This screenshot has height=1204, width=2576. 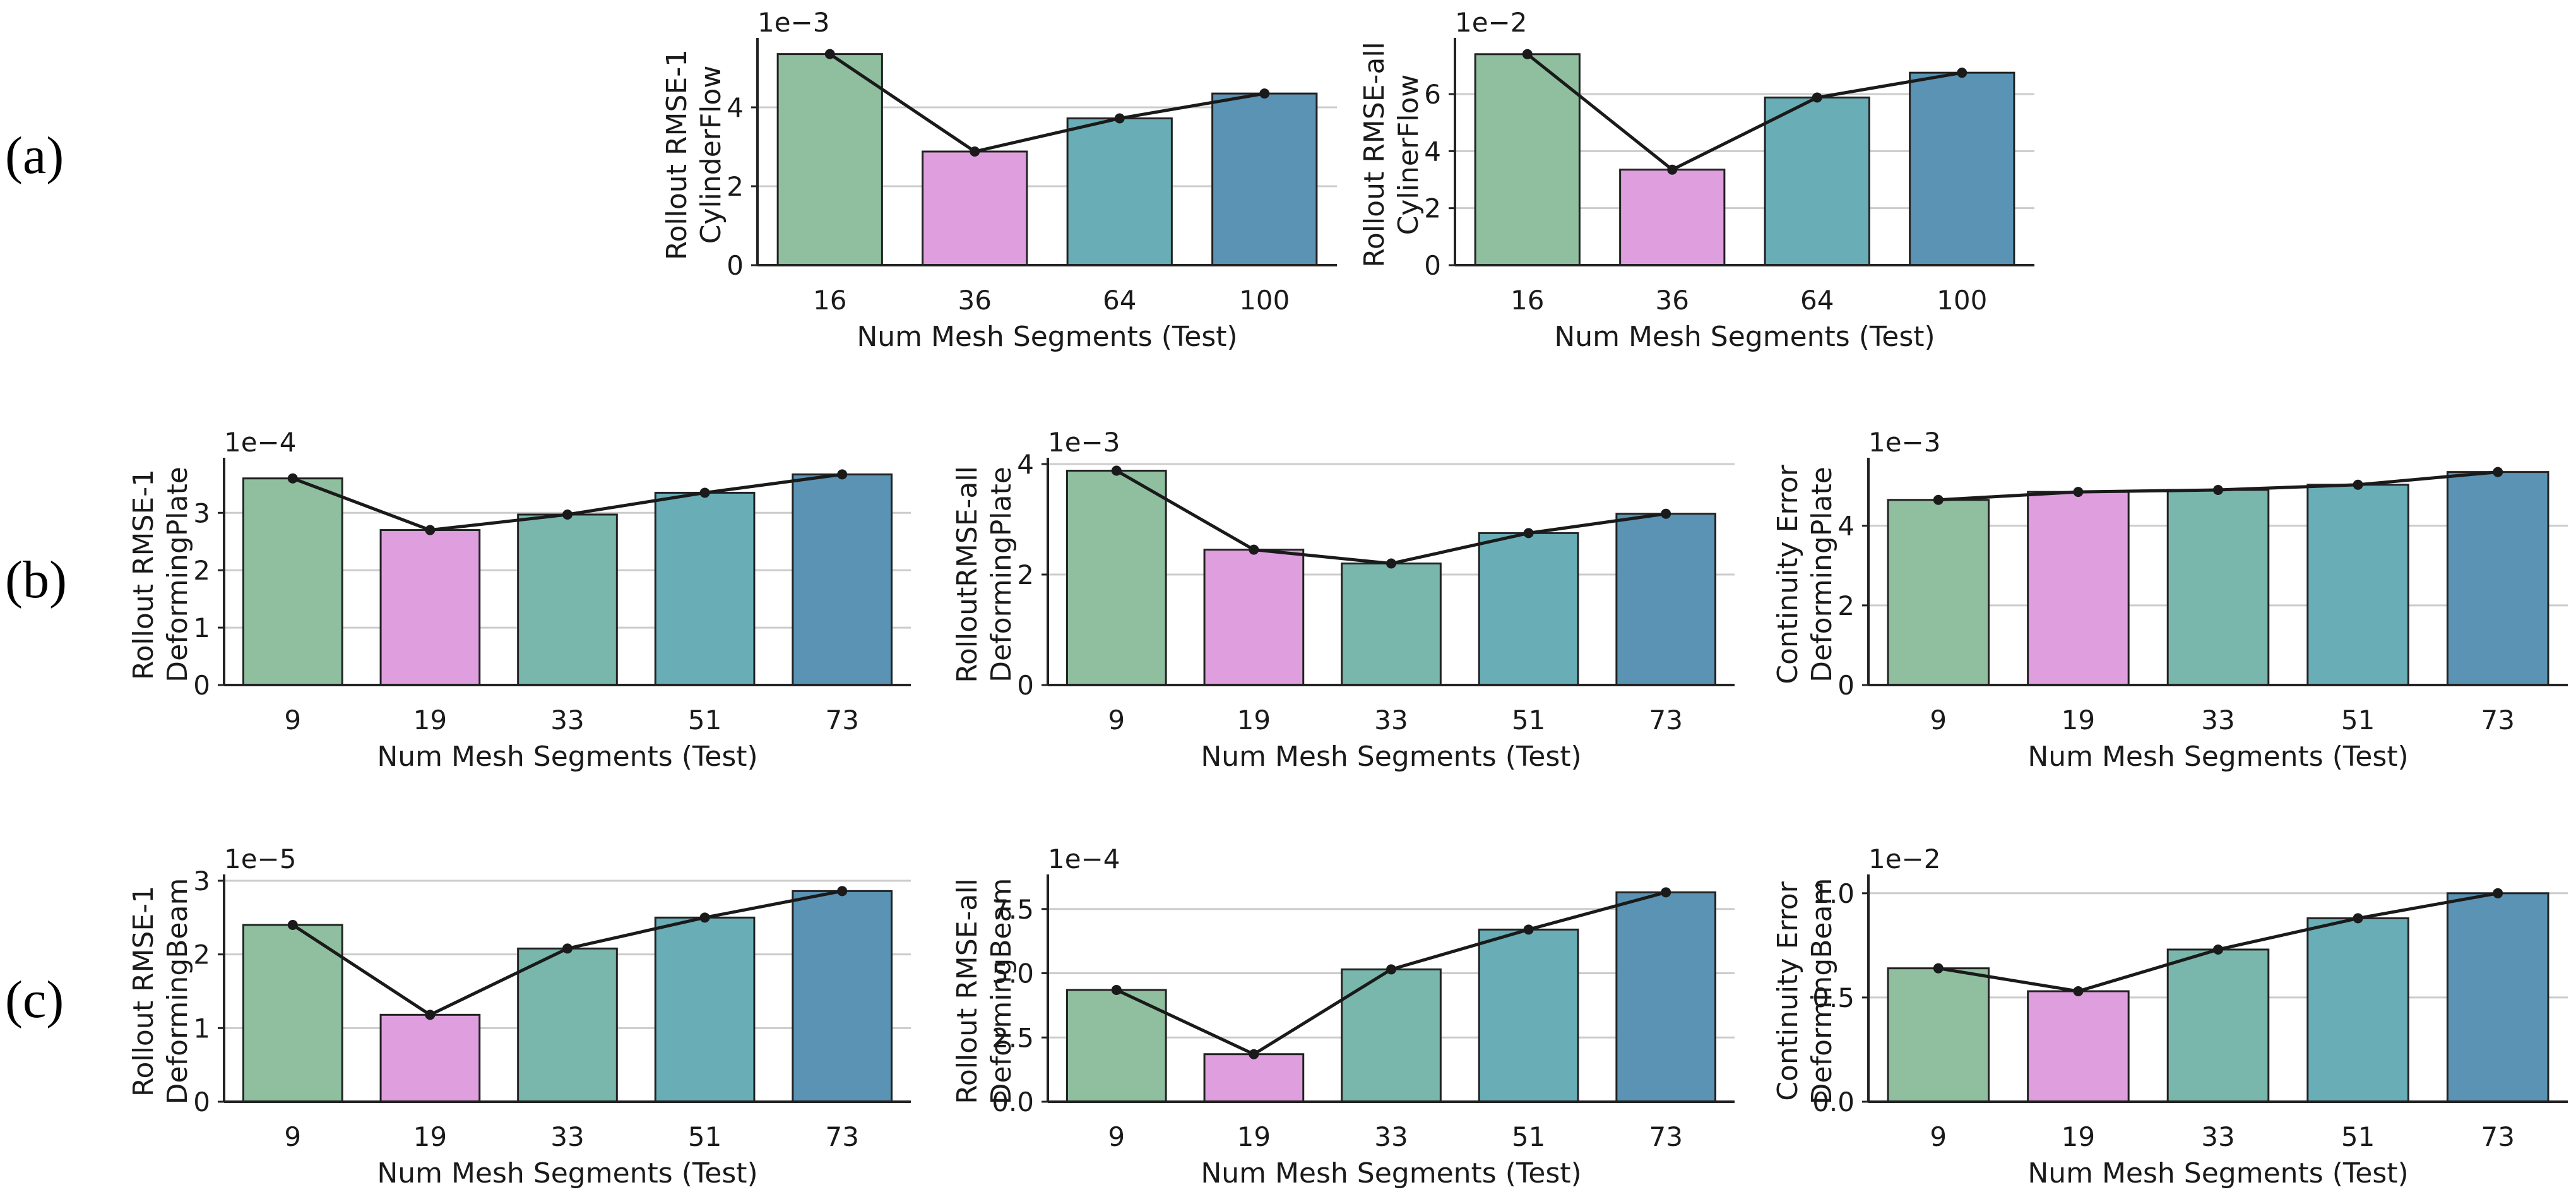 What do you see at coordinates (1013, 909) in the screenshot?
I see `y-tick-label: 7.5` at bounding box center [1013, 909].